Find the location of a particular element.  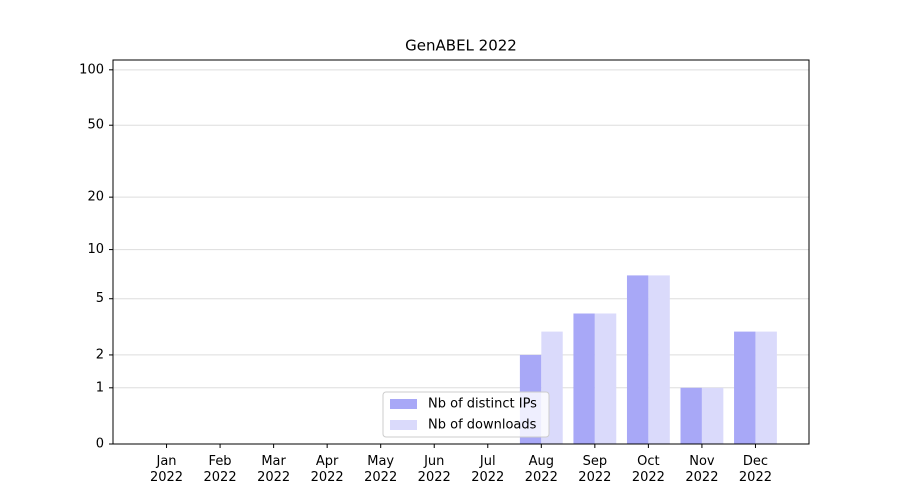

y-tick-label: 50 is located at coordinates (95, 125).